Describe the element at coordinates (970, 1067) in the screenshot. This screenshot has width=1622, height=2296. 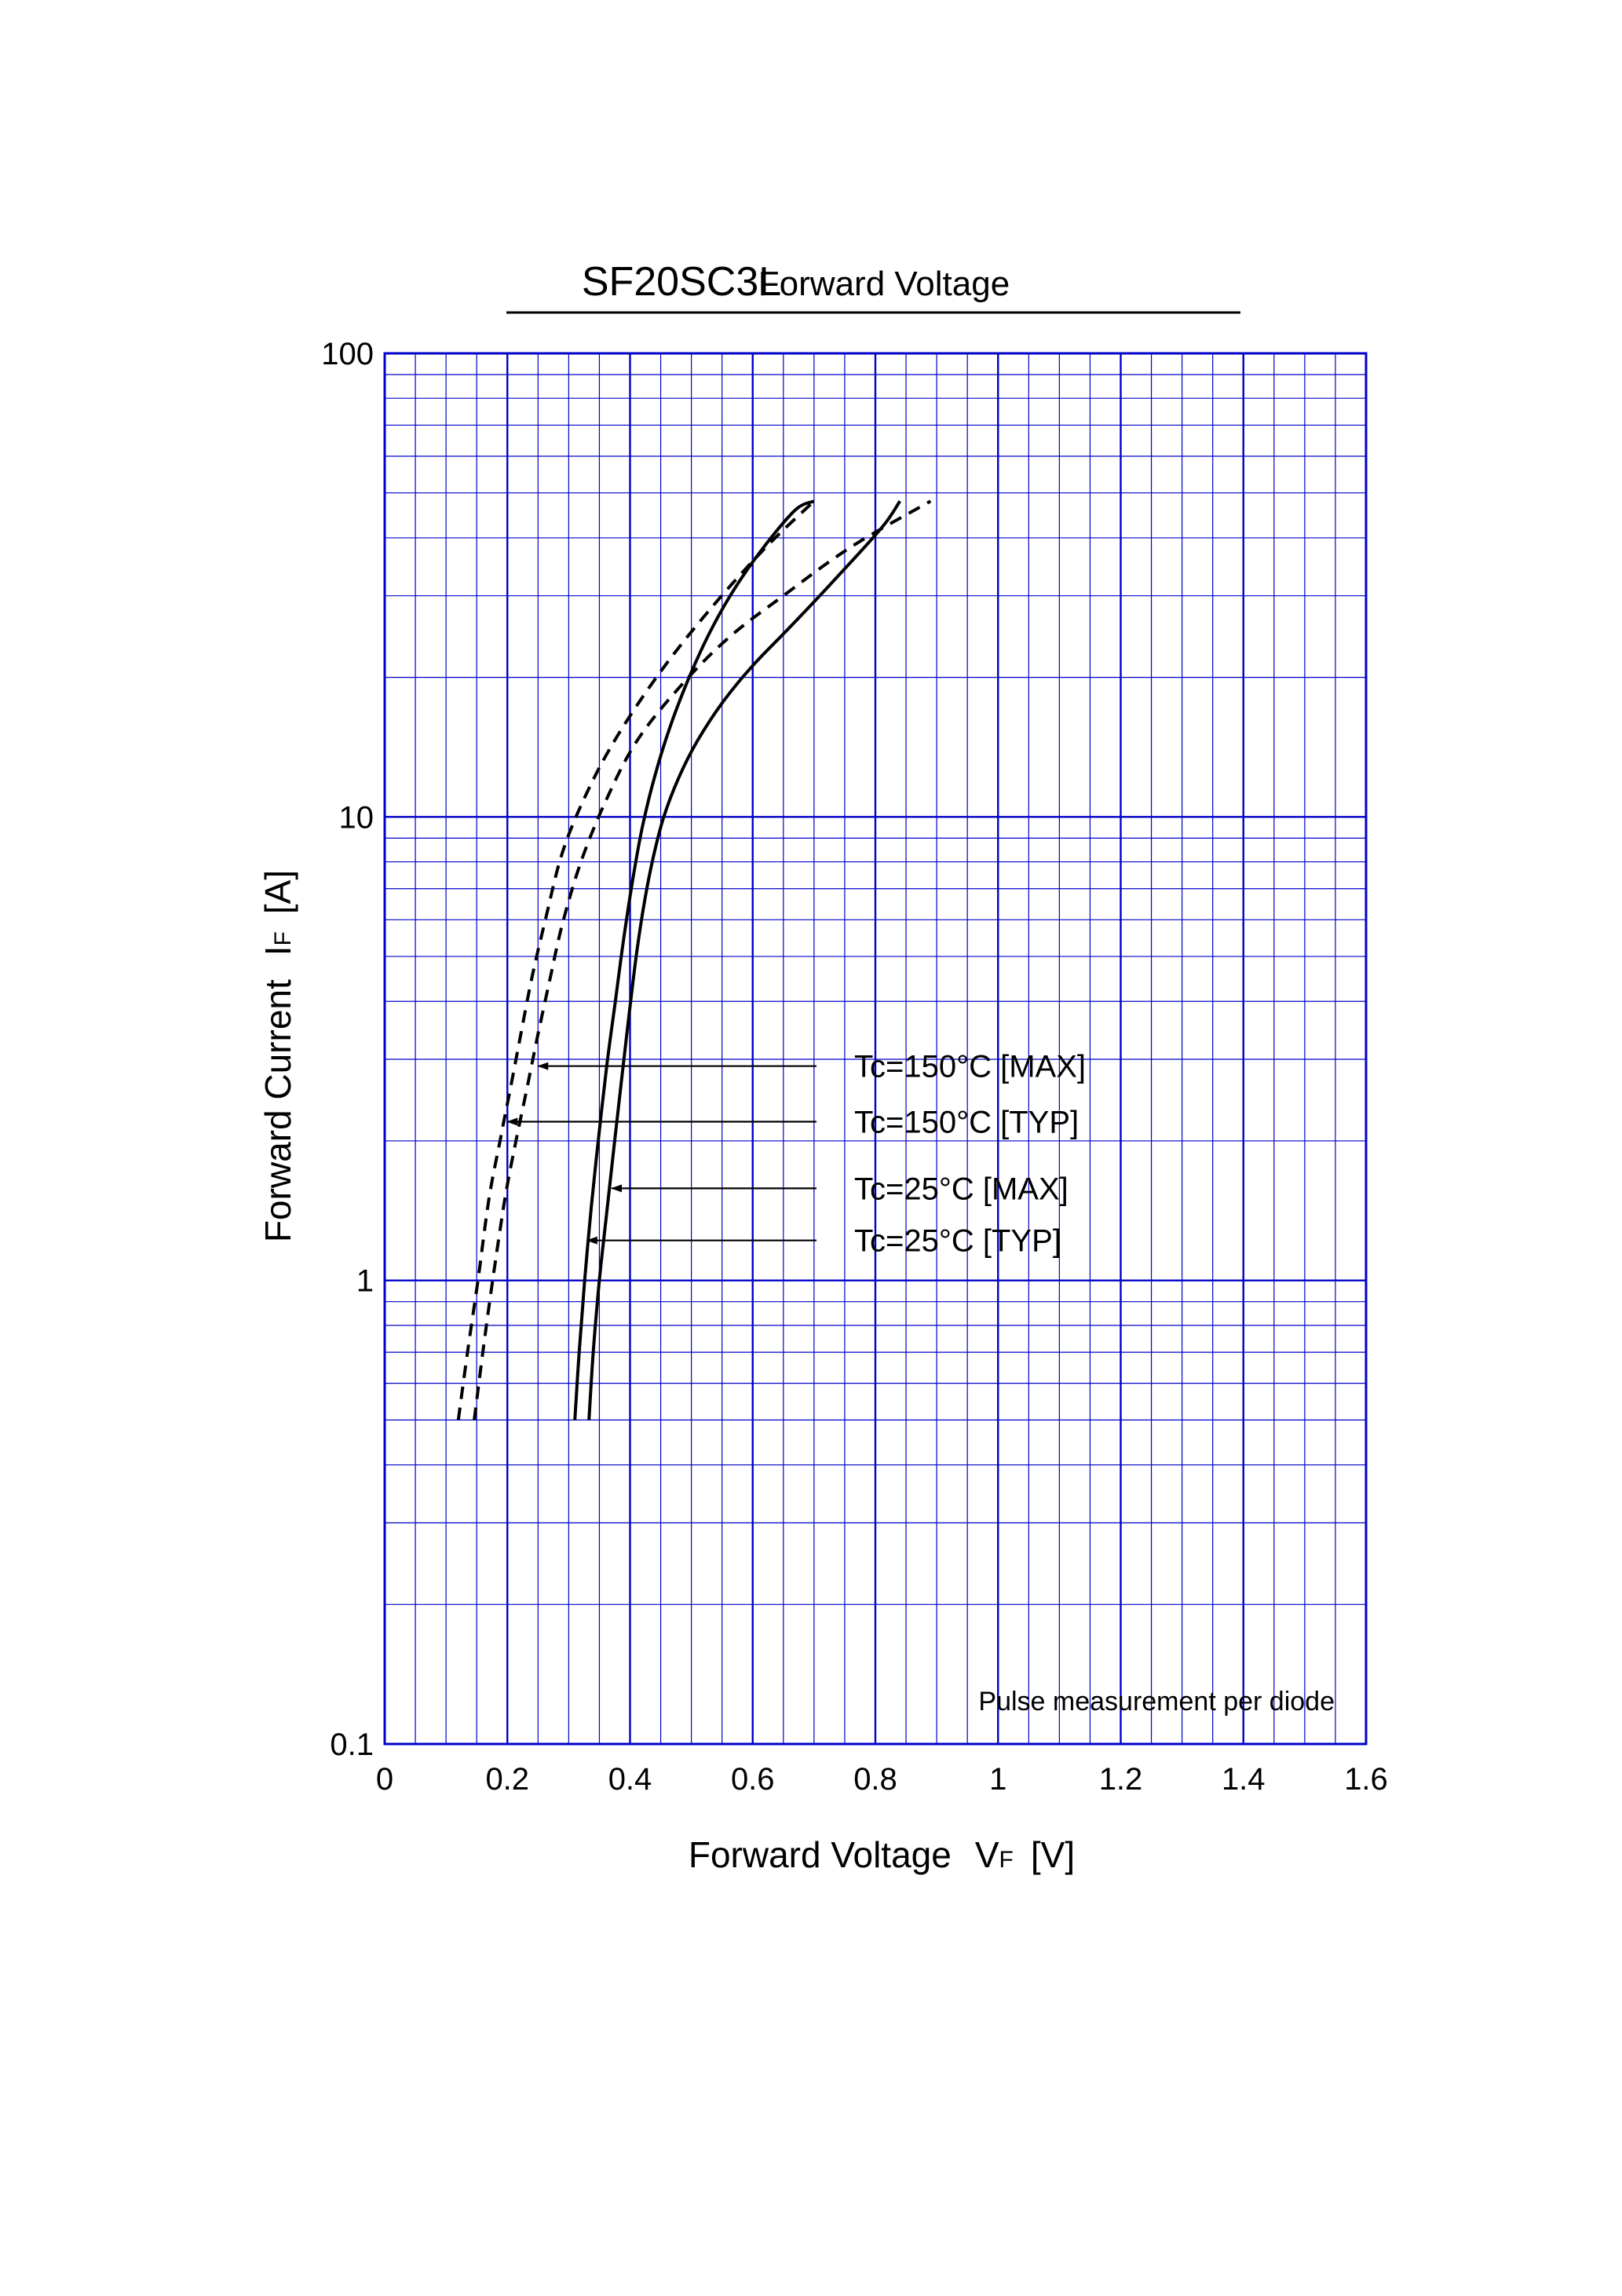
I see `annotation-label: Tc=150°C [MAX]` at that location.